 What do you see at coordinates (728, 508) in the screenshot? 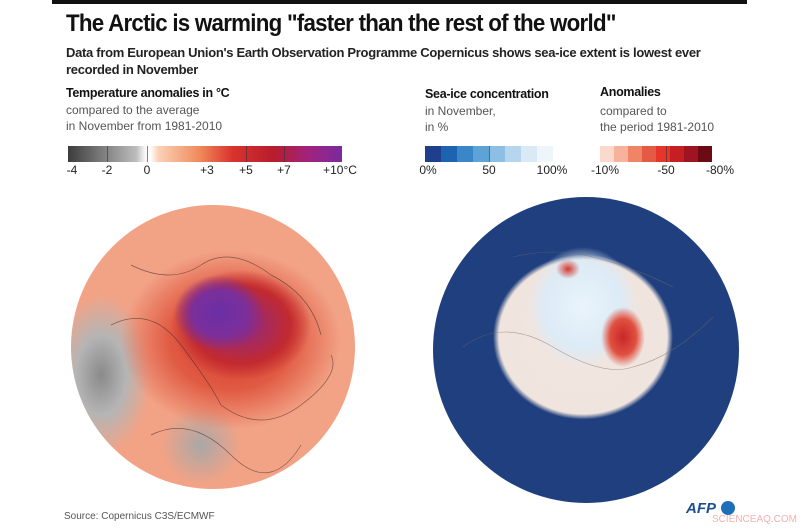
I see `afp-logo-dot` at bounding box center [728, 508].